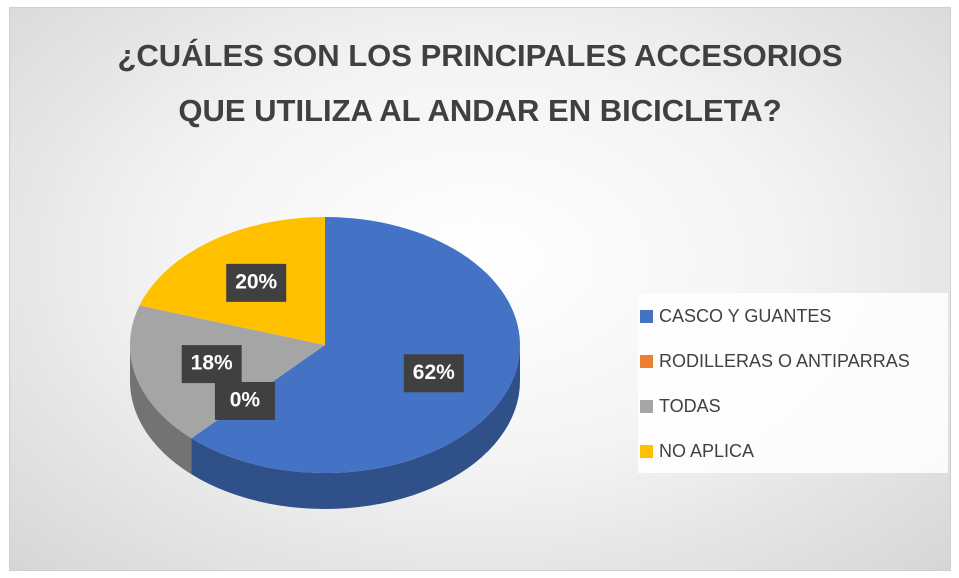  Describe the element at coordinates (793, 383) in the screenshot. I see `legend-box` at that location.